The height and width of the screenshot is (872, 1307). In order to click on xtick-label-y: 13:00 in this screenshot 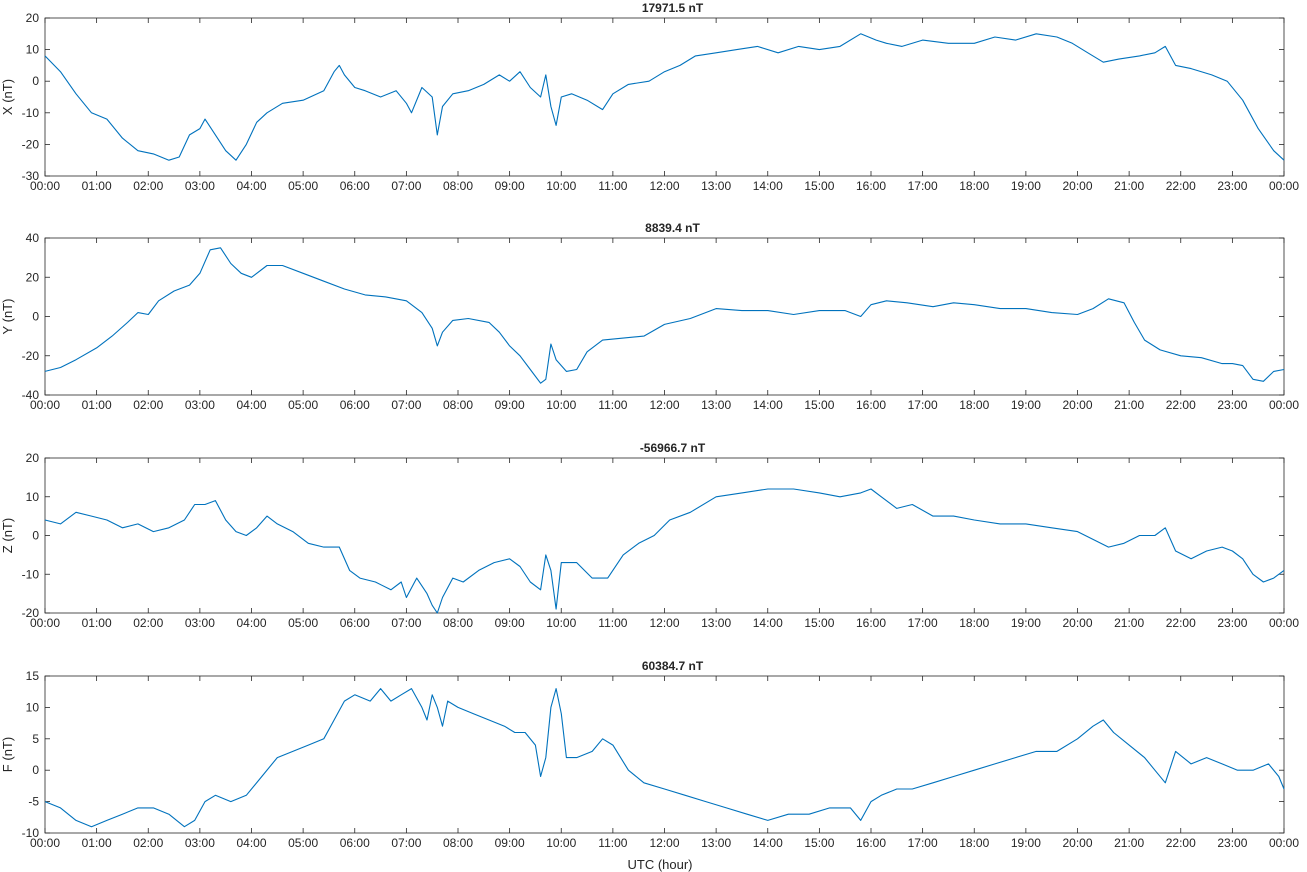, I will do `click(716, 405)`.